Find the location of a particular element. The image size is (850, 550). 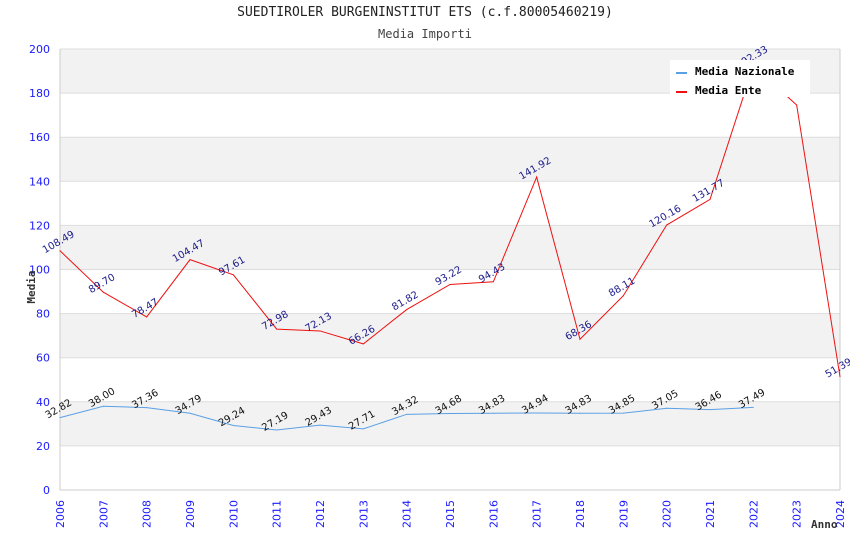

y-tick-label: 100 is located at coordinates (39, 270).